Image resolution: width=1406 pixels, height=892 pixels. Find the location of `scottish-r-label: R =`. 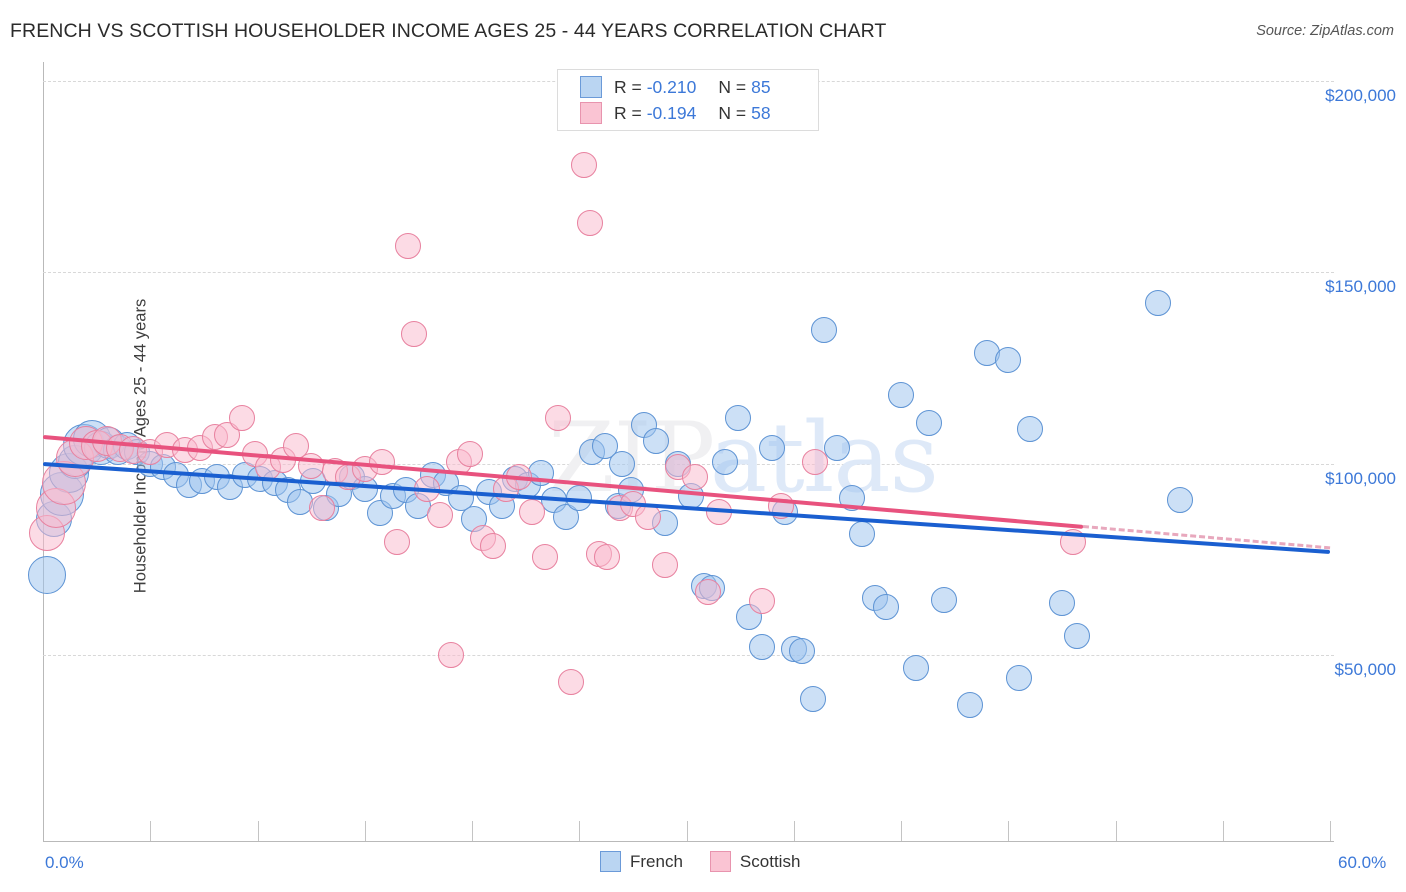

scottish-r-label: R = is located at coordinates (628, 112).